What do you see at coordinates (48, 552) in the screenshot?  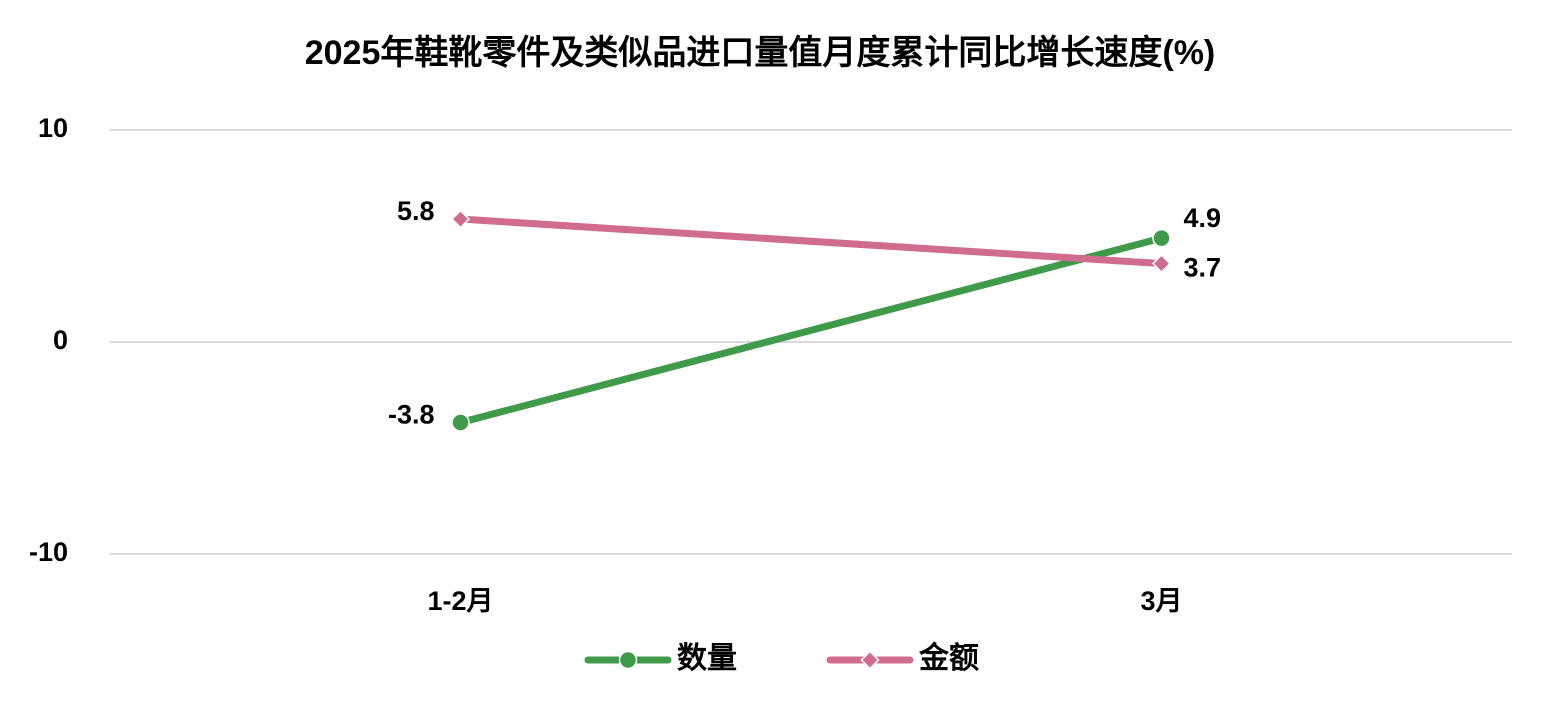 I see `y-tick-label: -10` at bounding box center [48, 552].